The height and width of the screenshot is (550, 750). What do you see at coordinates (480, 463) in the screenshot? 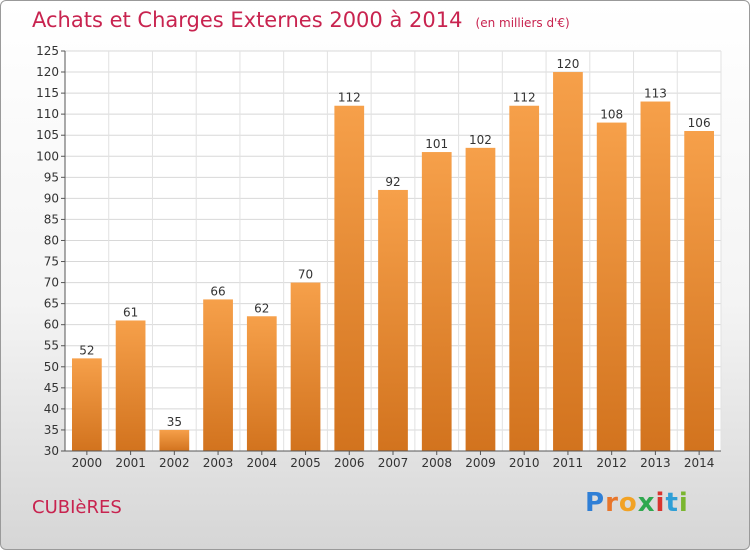
I see `x-tick-label: 2009` at bounding box center [480, 463].